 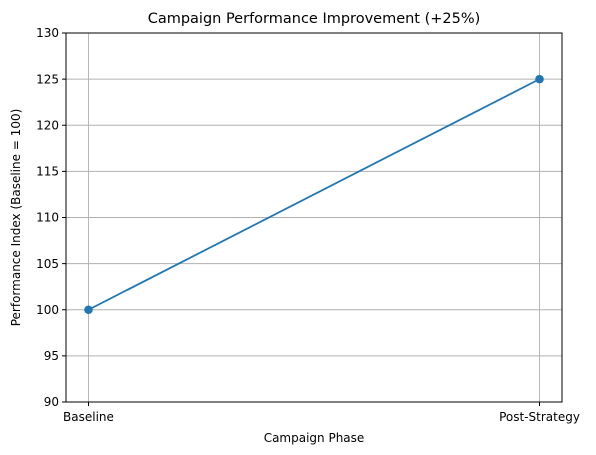 I want to click on chart-title: Campaign Performance Improvement (+25%), so click(x=314, y=19).